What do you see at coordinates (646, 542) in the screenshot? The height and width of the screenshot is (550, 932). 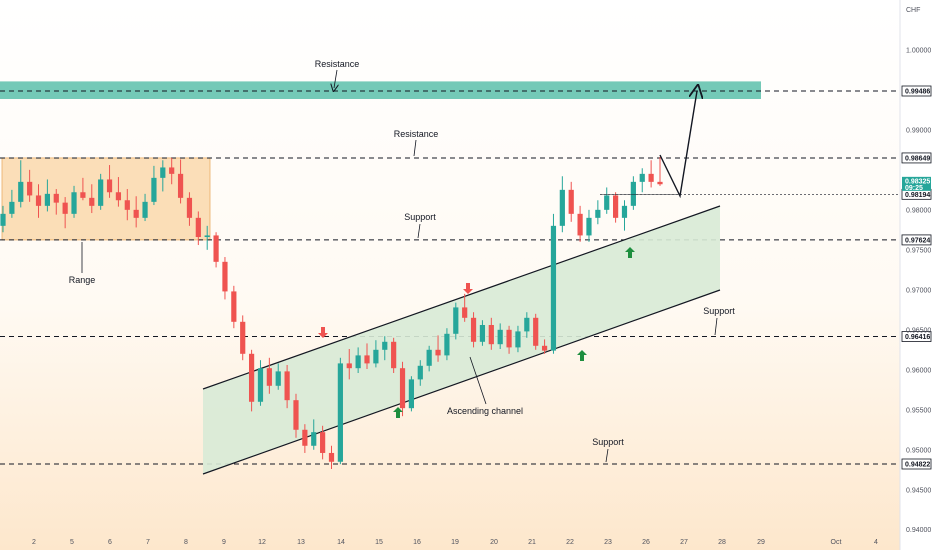 I see `x-tick-label: 26` at bounding box center [646, 542].